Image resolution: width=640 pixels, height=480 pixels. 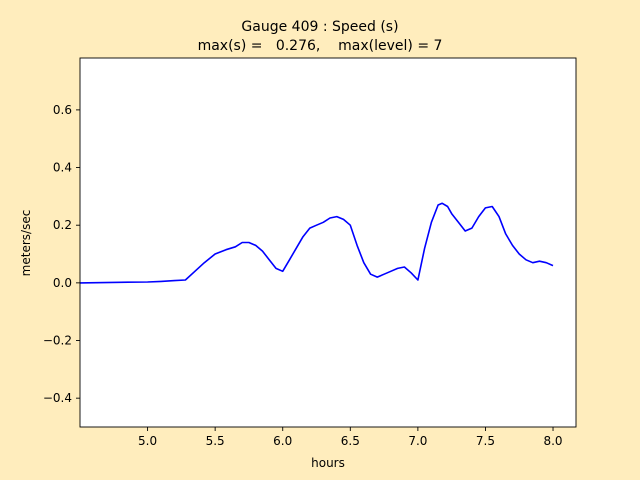 What do you see at coordinates (282, 441) in the screenshot?
I see `x-tick-label: 6.0` at bounding box center [282, 441].